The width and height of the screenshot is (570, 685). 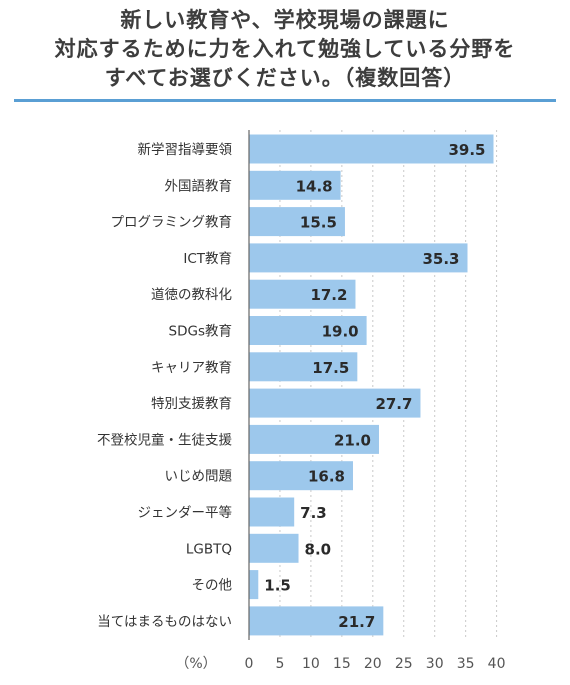 What do you see at coordinates (440, 259) in the screenshot?
I see `value-label: 35.3` at bounding box center [440, 259].